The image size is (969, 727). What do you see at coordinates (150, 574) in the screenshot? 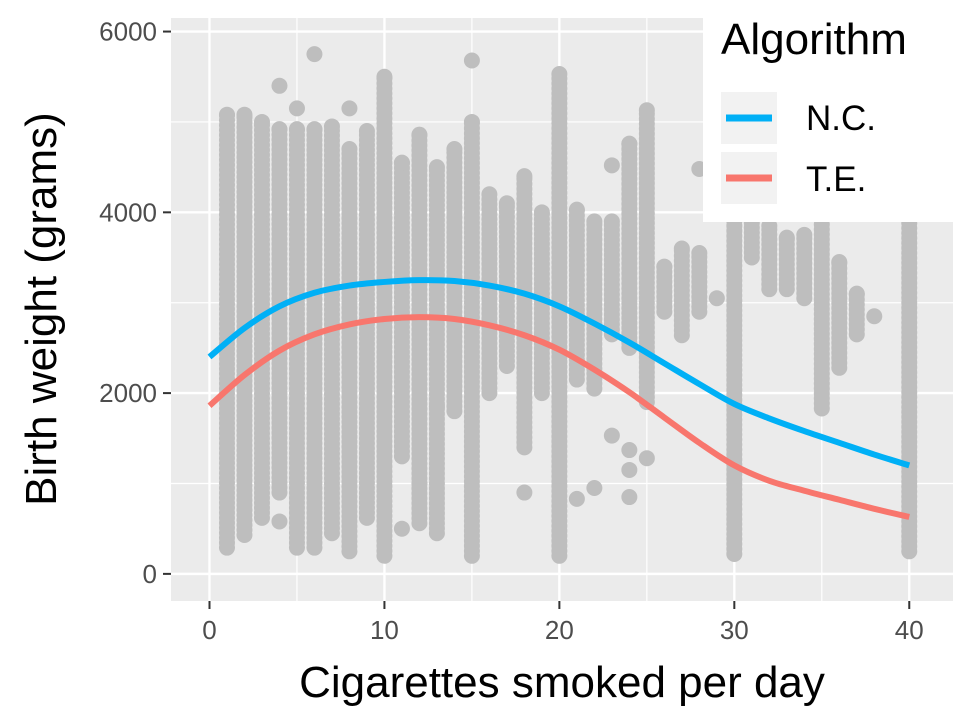
I see `y-tick-label: 0` at bounding box center [150, 574].